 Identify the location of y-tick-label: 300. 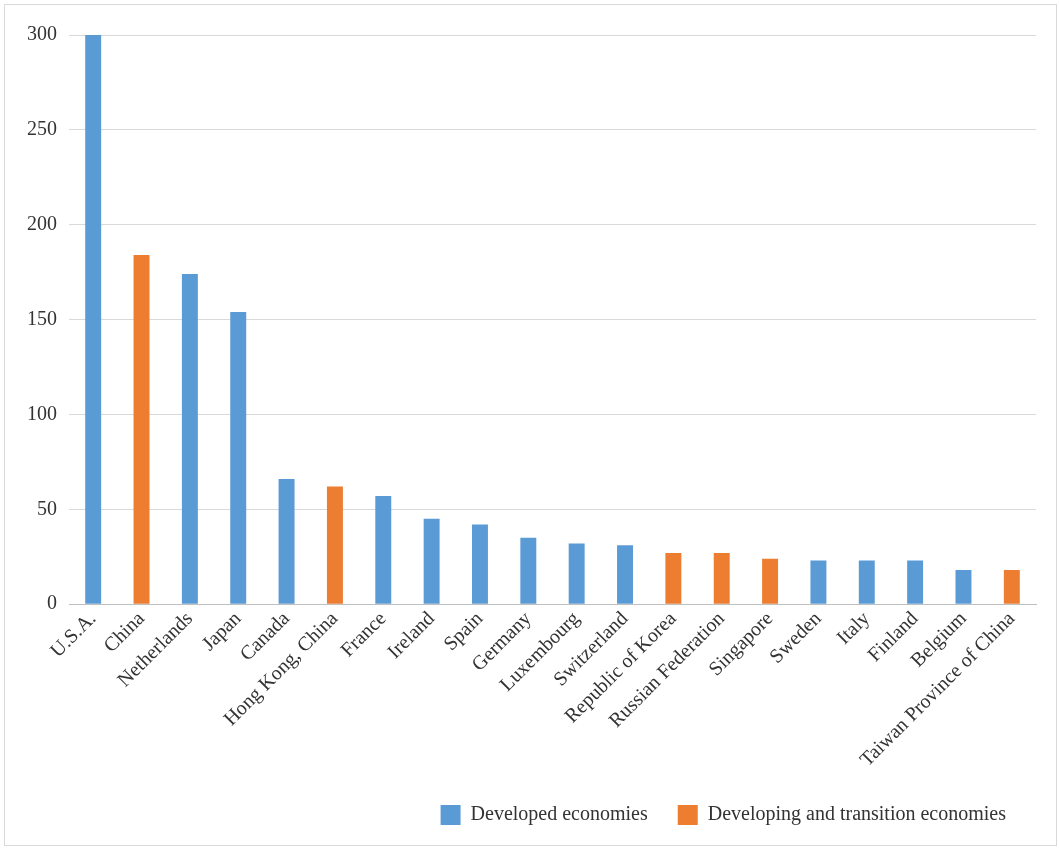
(42, 33).